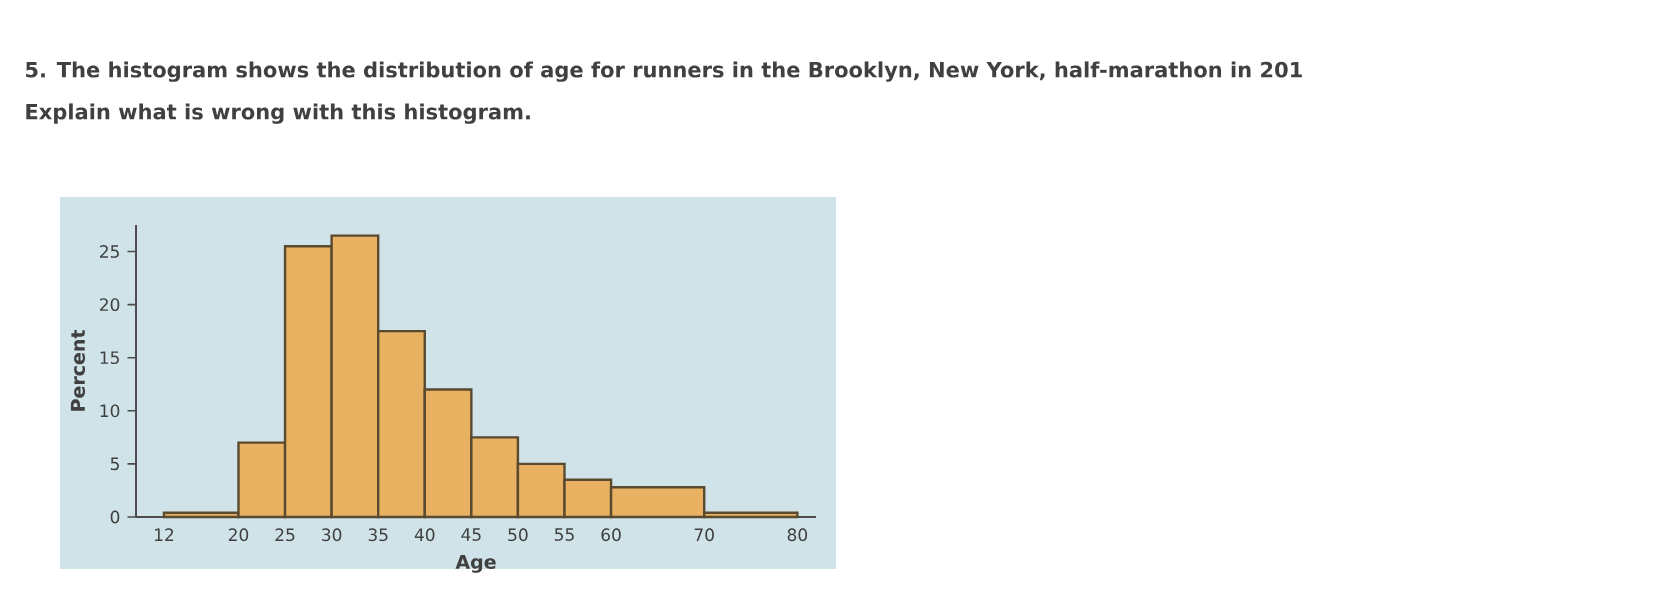 This screenshot has height=593, width=1665. I want to click on x-tick-label: 35, so click(378, 535).